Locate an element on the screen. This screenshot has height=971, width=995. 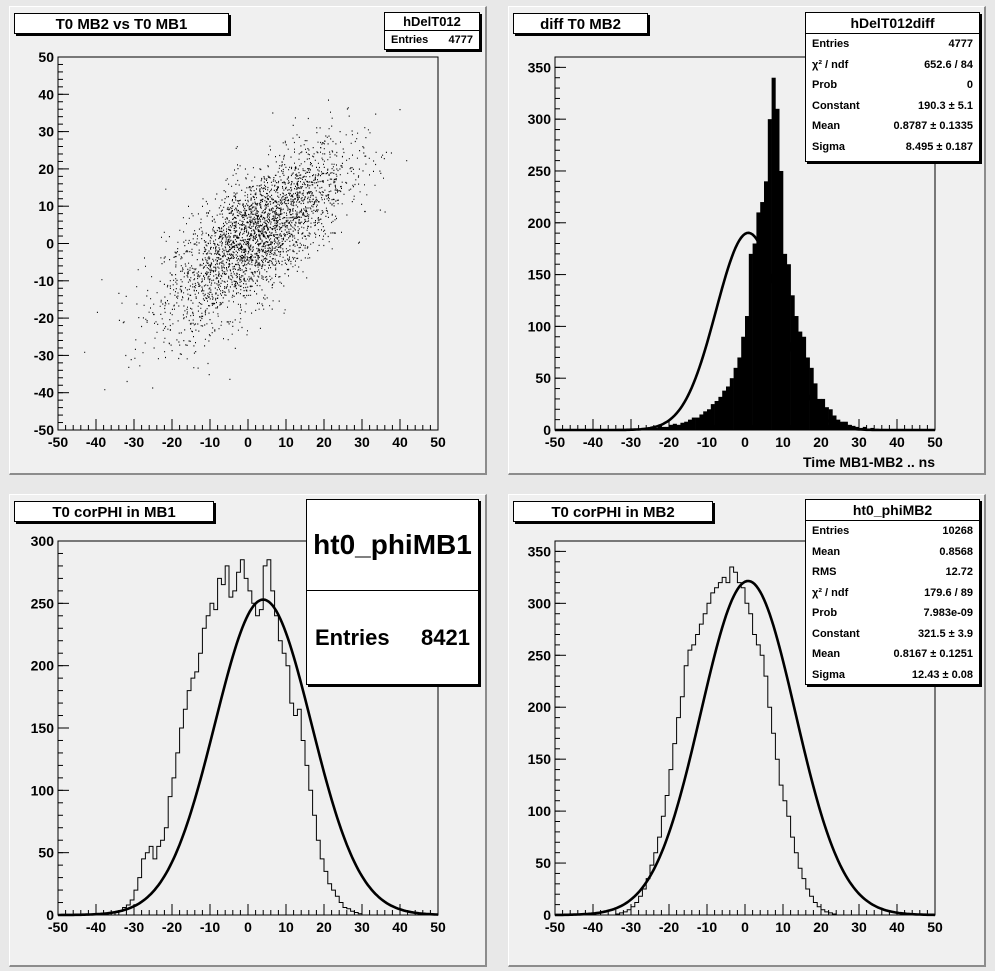
mb2-stats-row: Mean 0.8568 is located at coordinates (892, 552).